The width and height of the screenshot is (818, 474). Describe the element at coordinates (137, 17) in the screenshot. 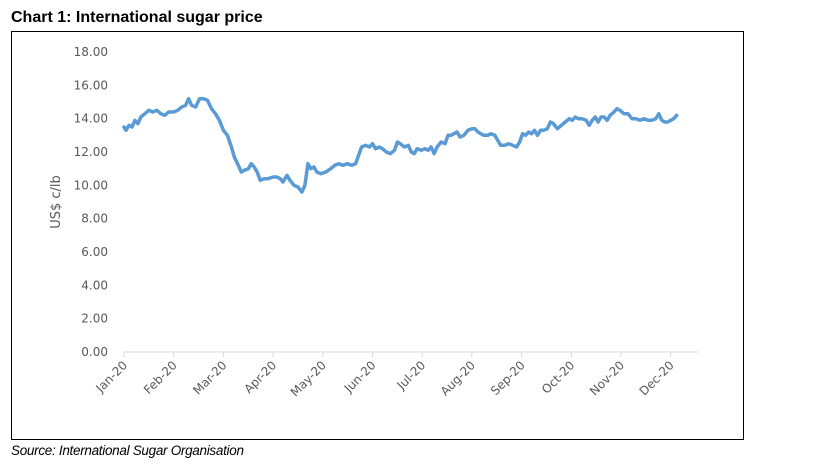

I see `chart-title: Chart 1: International sugar price` at that location.